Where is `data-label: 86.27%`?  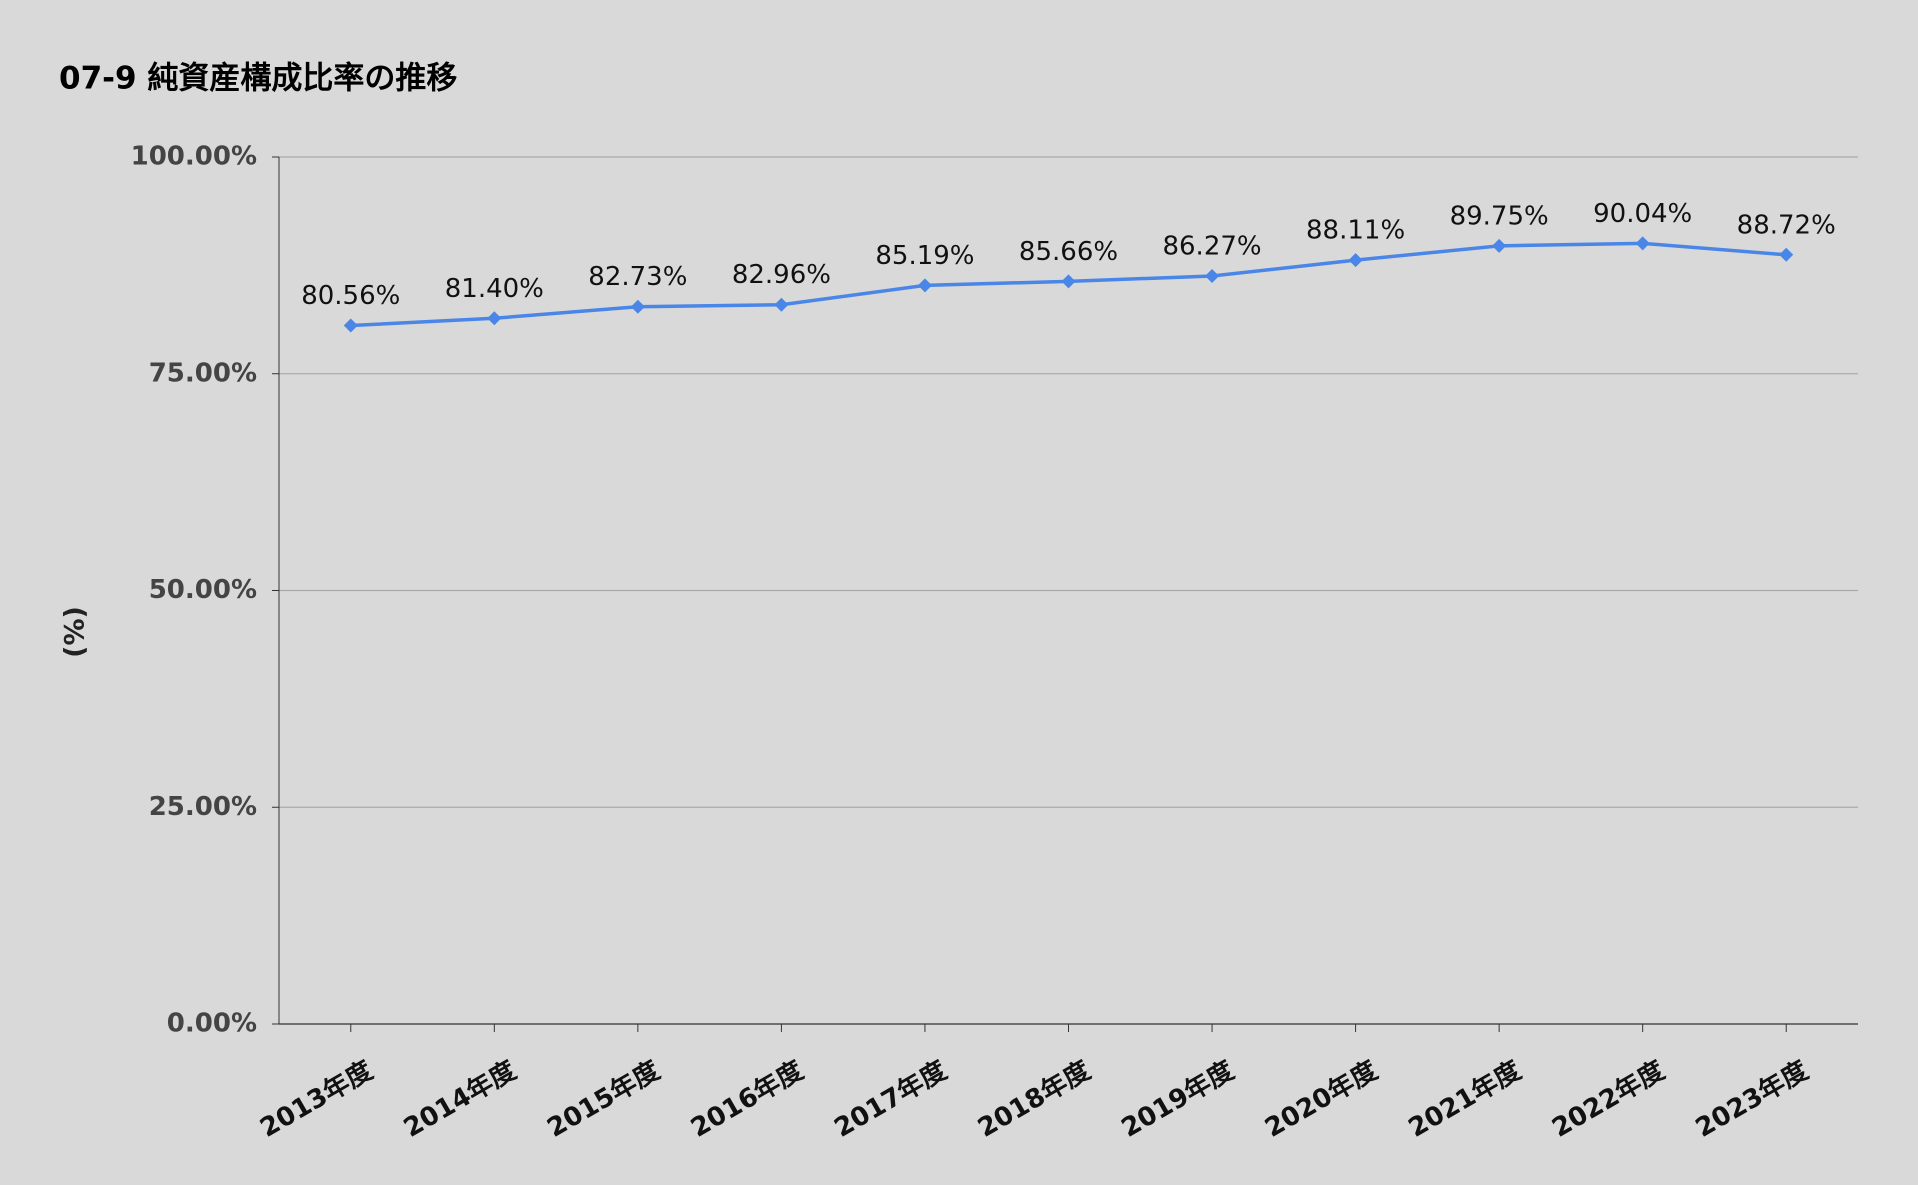 data-label: 86.27% is located at coordinates (1211, 247).